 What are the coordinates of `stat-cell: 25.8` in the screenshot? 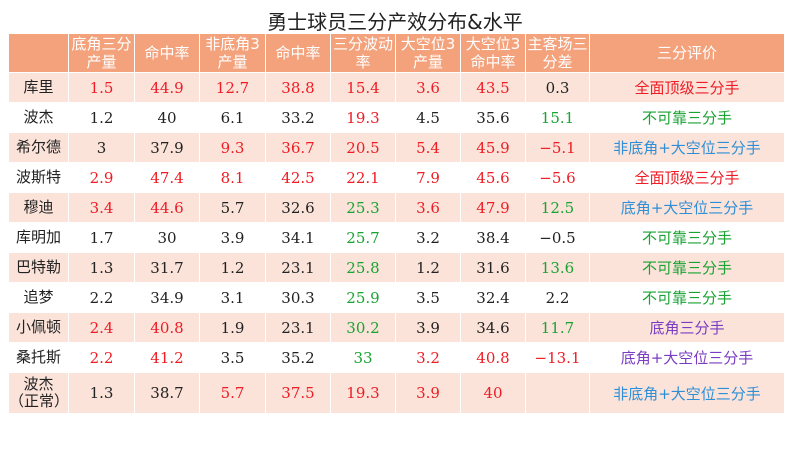 It's located at (363, 267).